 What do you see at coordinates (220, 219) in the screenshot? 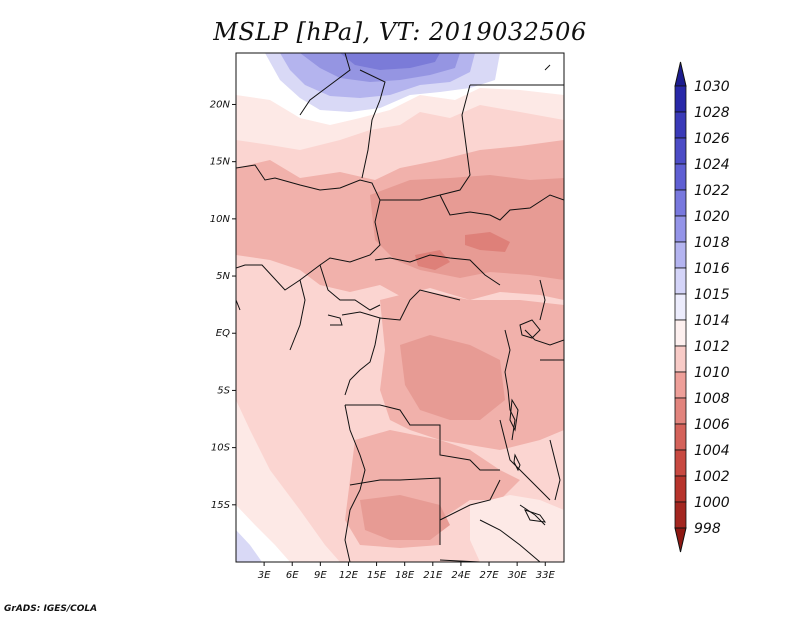
I see `lat-label: 10N` at bounding box center [220, 219].